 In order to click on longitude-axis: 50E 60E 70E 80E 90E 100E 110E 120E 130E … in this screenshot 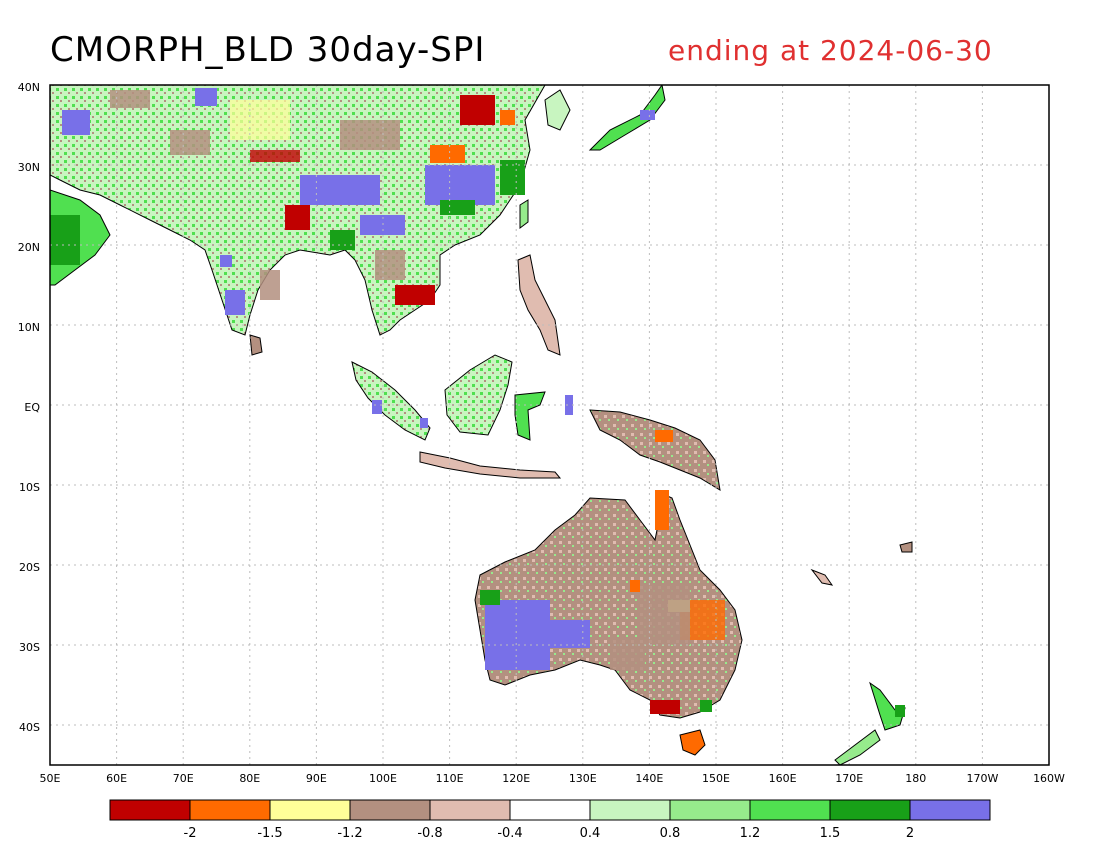, I will do `click(553, 778)`.